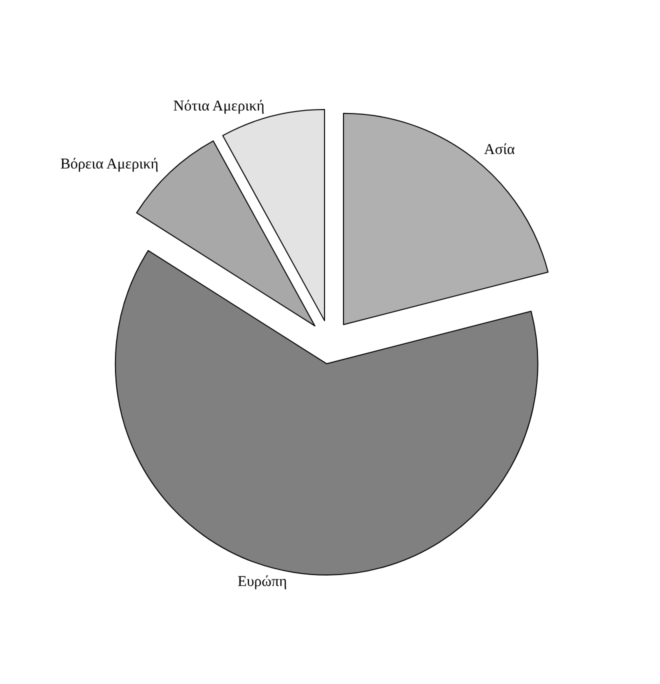  Describe the element at coordinates (500, 150) in the screenshot. I see `slice-label: Ασία` at that location.